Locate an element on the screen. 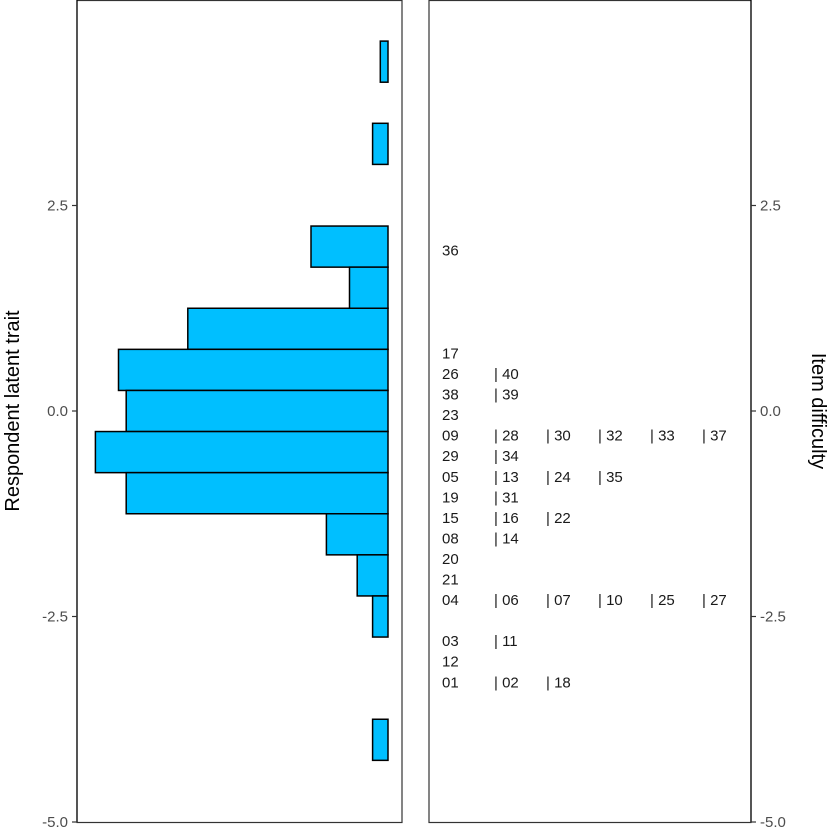 This screenshot has width=827, height=827. item-label: | 32 is located at coordinates (610, 436).